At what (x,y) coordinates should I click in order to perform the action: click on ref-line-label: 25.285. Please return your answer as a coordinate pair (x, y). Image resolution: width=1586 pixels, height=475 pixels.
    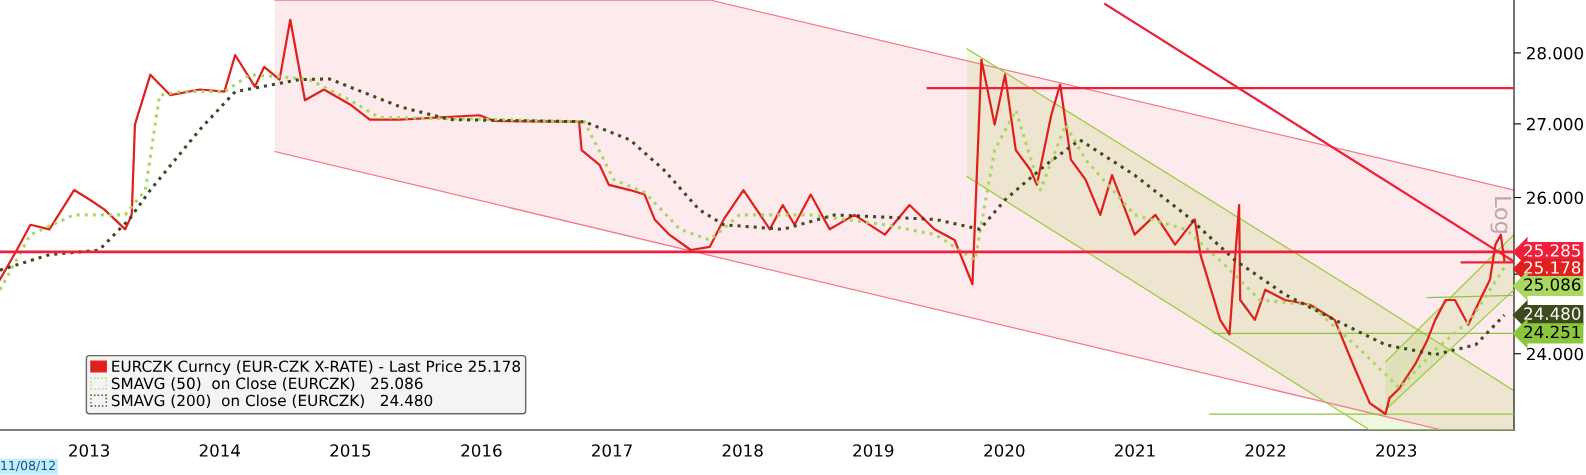
    Looking at the image, I should click on (1552, 250).